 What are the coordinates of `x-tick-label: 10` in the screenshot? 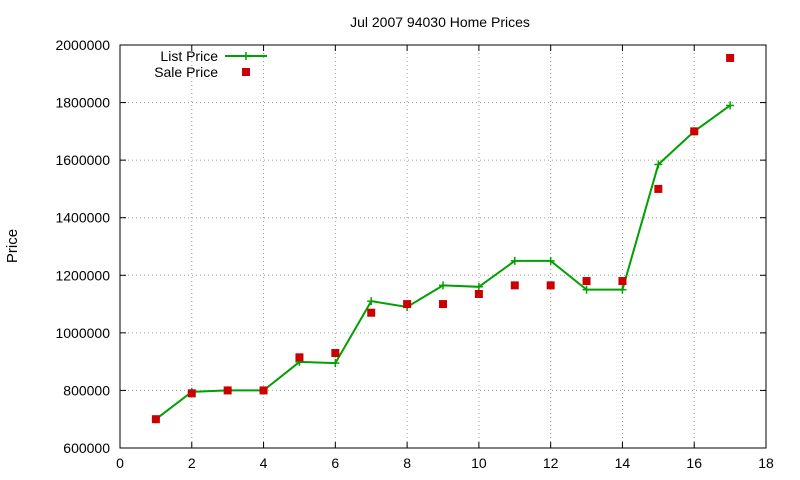 It's located at (479, 463).